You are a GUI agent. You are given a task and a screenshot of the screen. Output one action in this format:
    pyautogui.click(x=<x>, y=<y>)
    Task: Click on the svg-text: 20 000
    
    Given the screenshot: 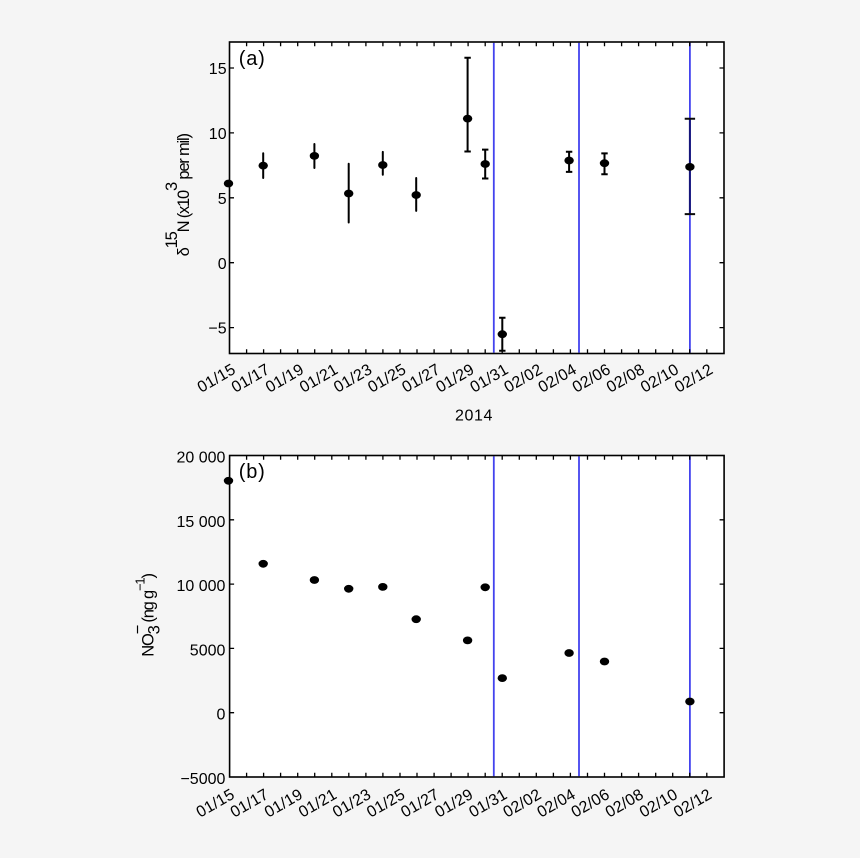 What is the action you would take?
    pyautogui.click(x=200, y=458)
    